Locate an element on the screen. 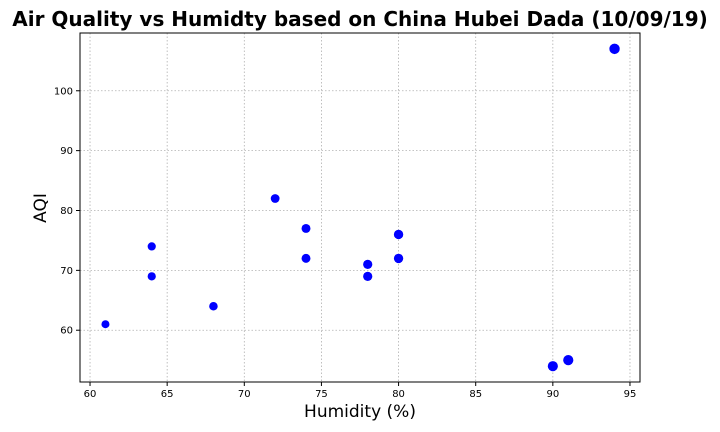 This screenshot has width=720, height=432. y-tick-label: 100 is located at coordinates (63, 91).